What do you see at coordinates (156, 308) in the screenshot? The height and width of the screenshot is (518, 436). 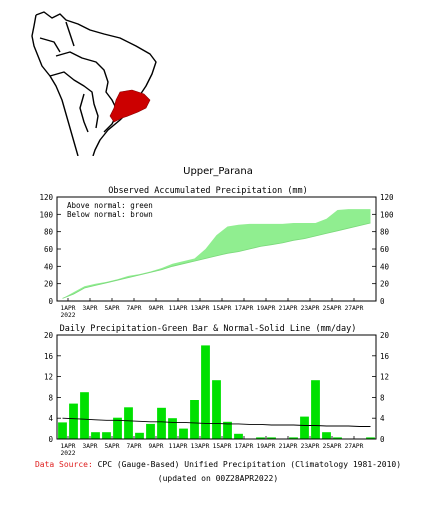 I see `accumulated-xtick-label: 9APR` at bounding box center [156, 308].